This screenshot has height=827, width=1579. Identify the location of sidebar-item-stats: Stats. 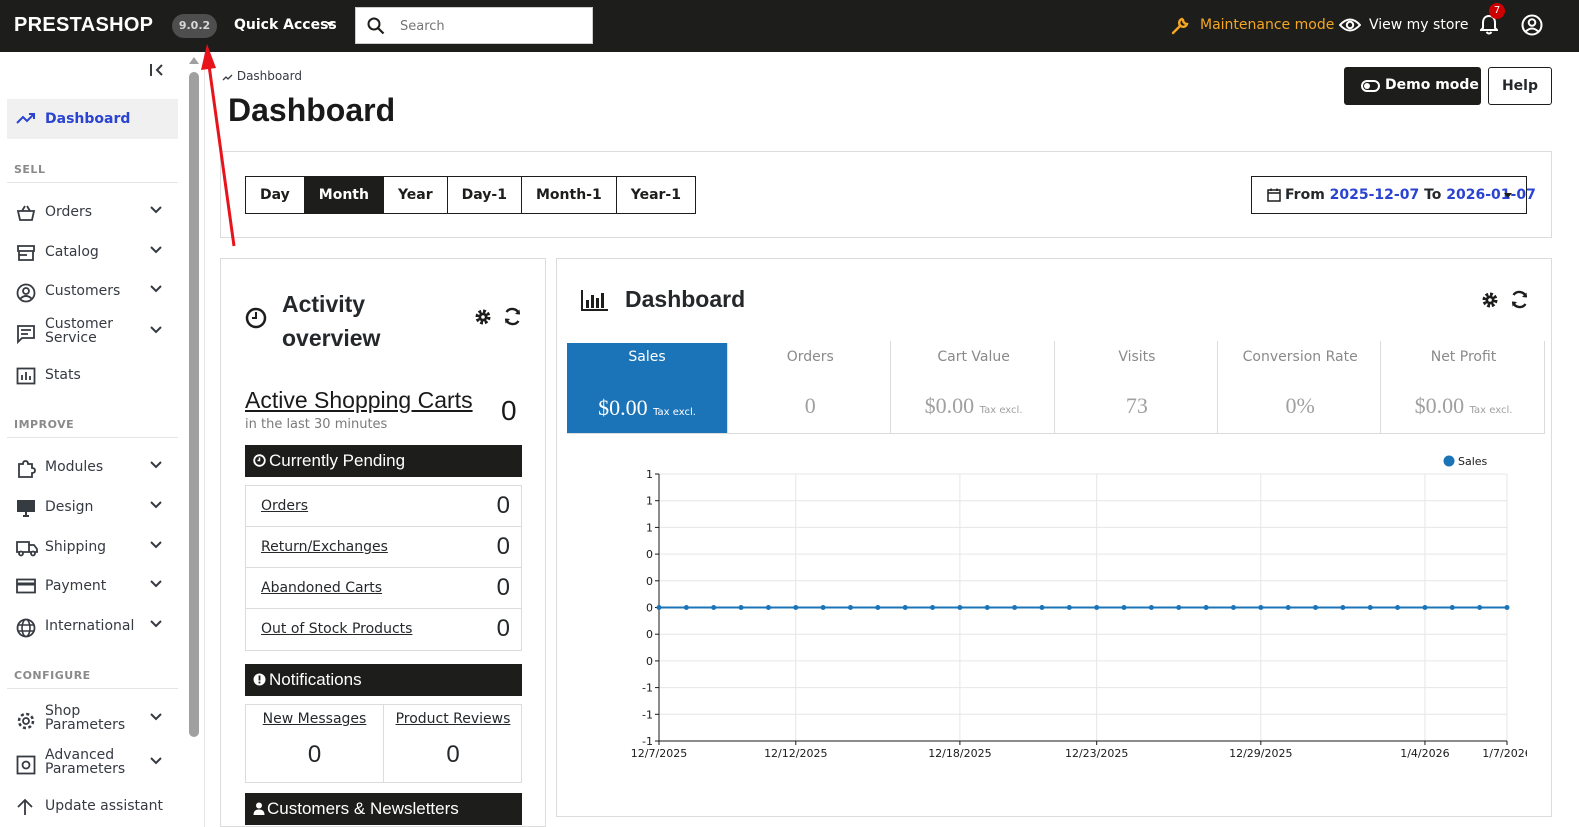
(92, 375).